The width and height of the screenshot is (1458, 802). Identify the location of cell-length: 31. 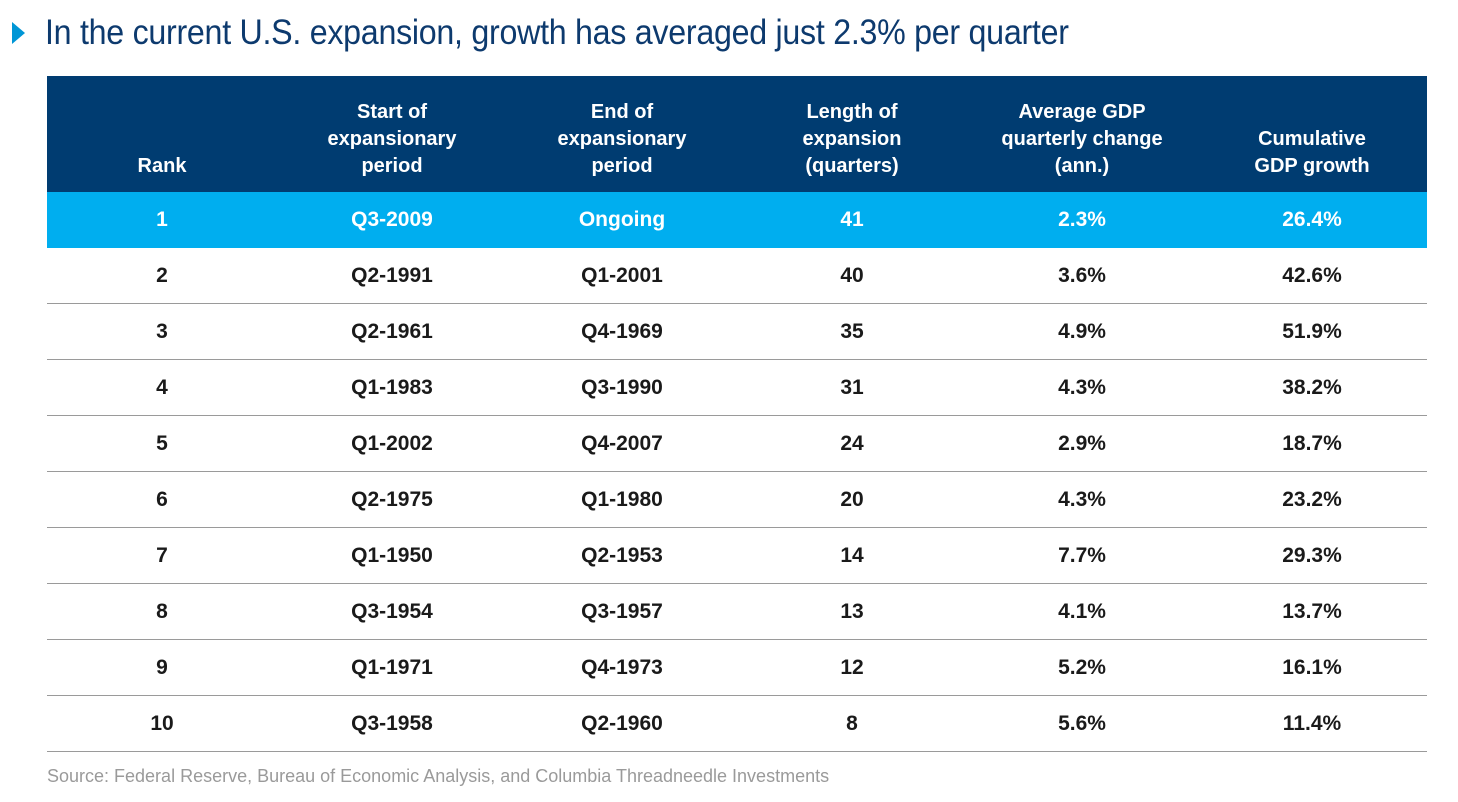
(852, 387).